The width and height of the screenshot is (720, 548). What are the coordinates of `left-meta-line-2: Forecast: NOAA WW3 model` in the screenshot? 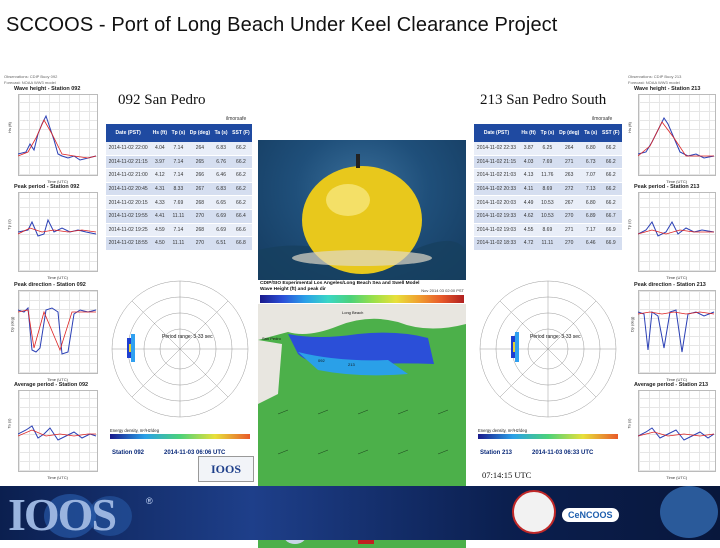 It's located at (30, 82).